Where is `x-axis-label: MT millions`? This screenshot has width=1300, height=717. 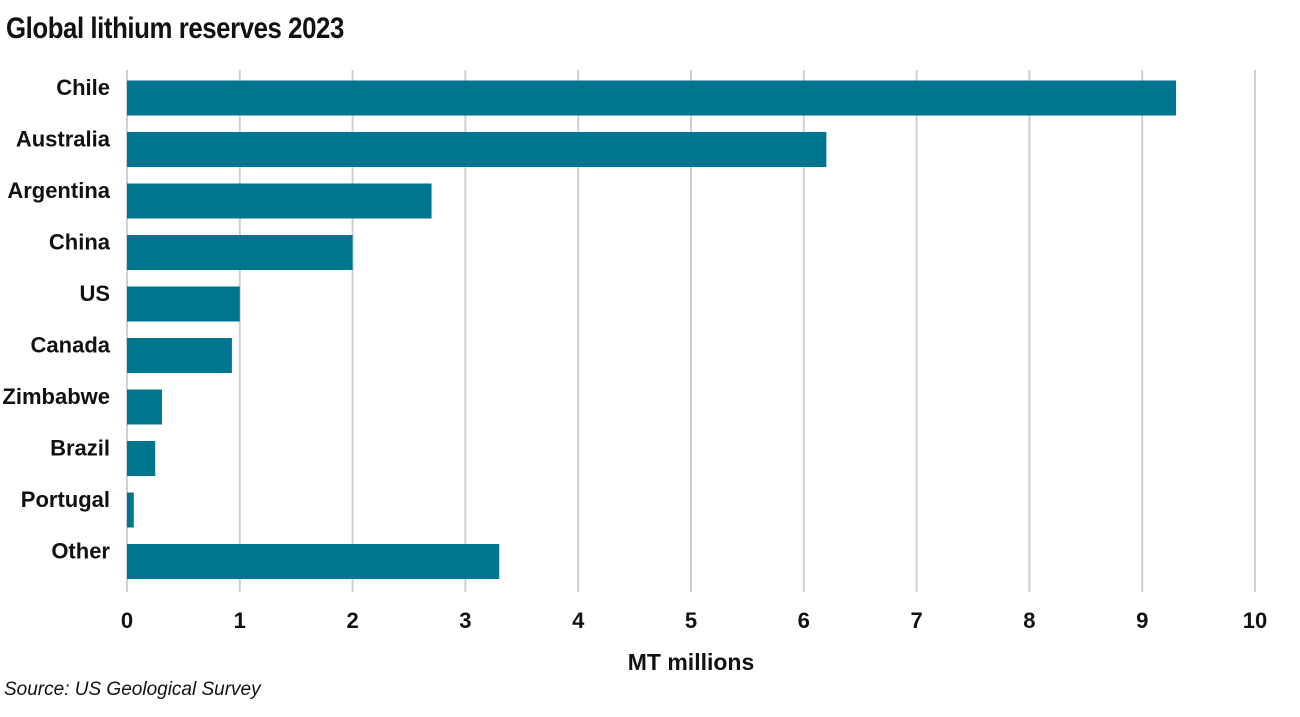 x-axis-label: MT millions is located at coordinates (691, 662).